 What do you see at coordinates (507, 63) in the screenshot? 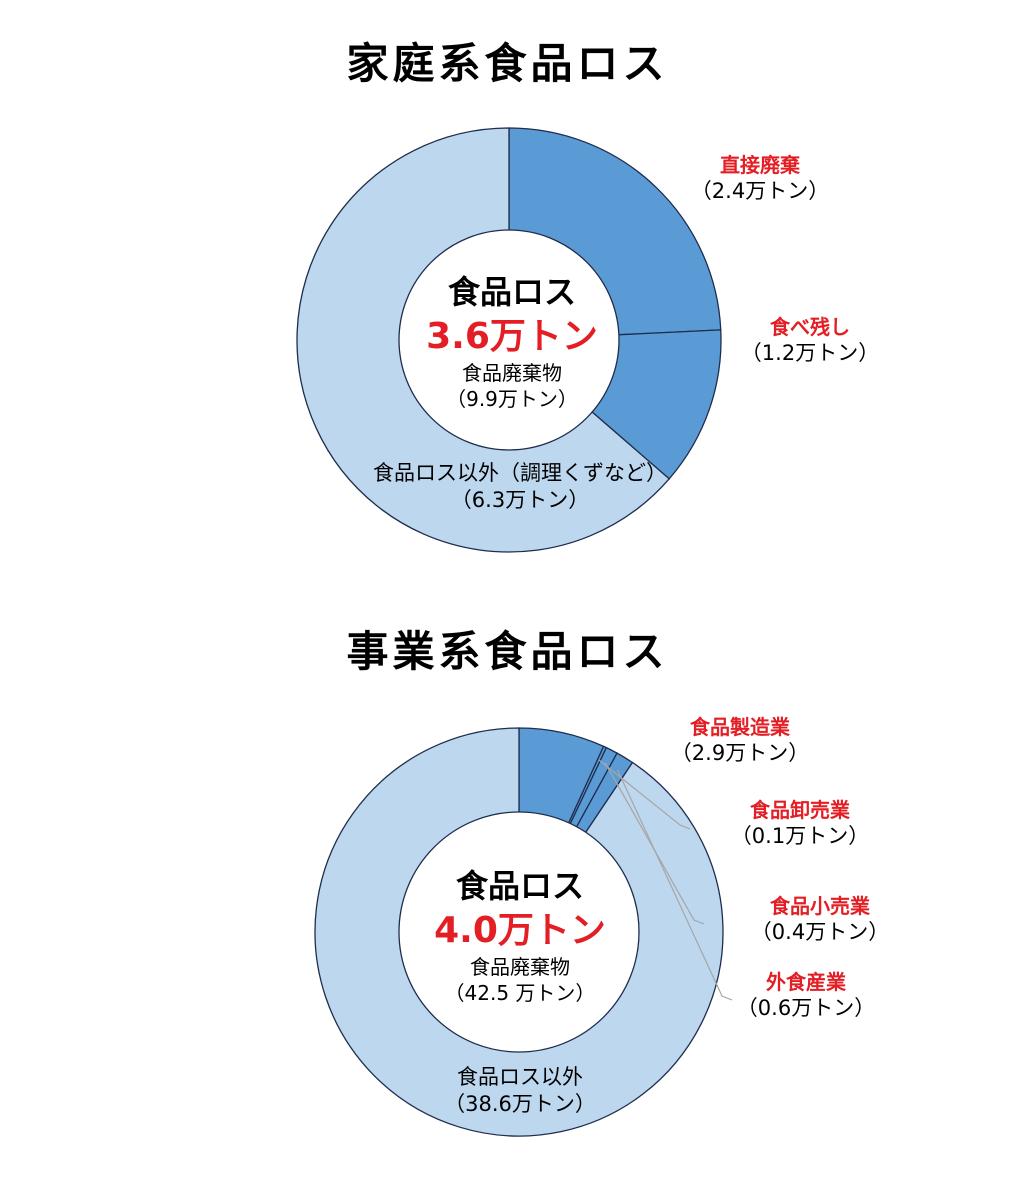
I see `household-chart-title: 家庭系食品ロス` at bounding box center [507, 63].